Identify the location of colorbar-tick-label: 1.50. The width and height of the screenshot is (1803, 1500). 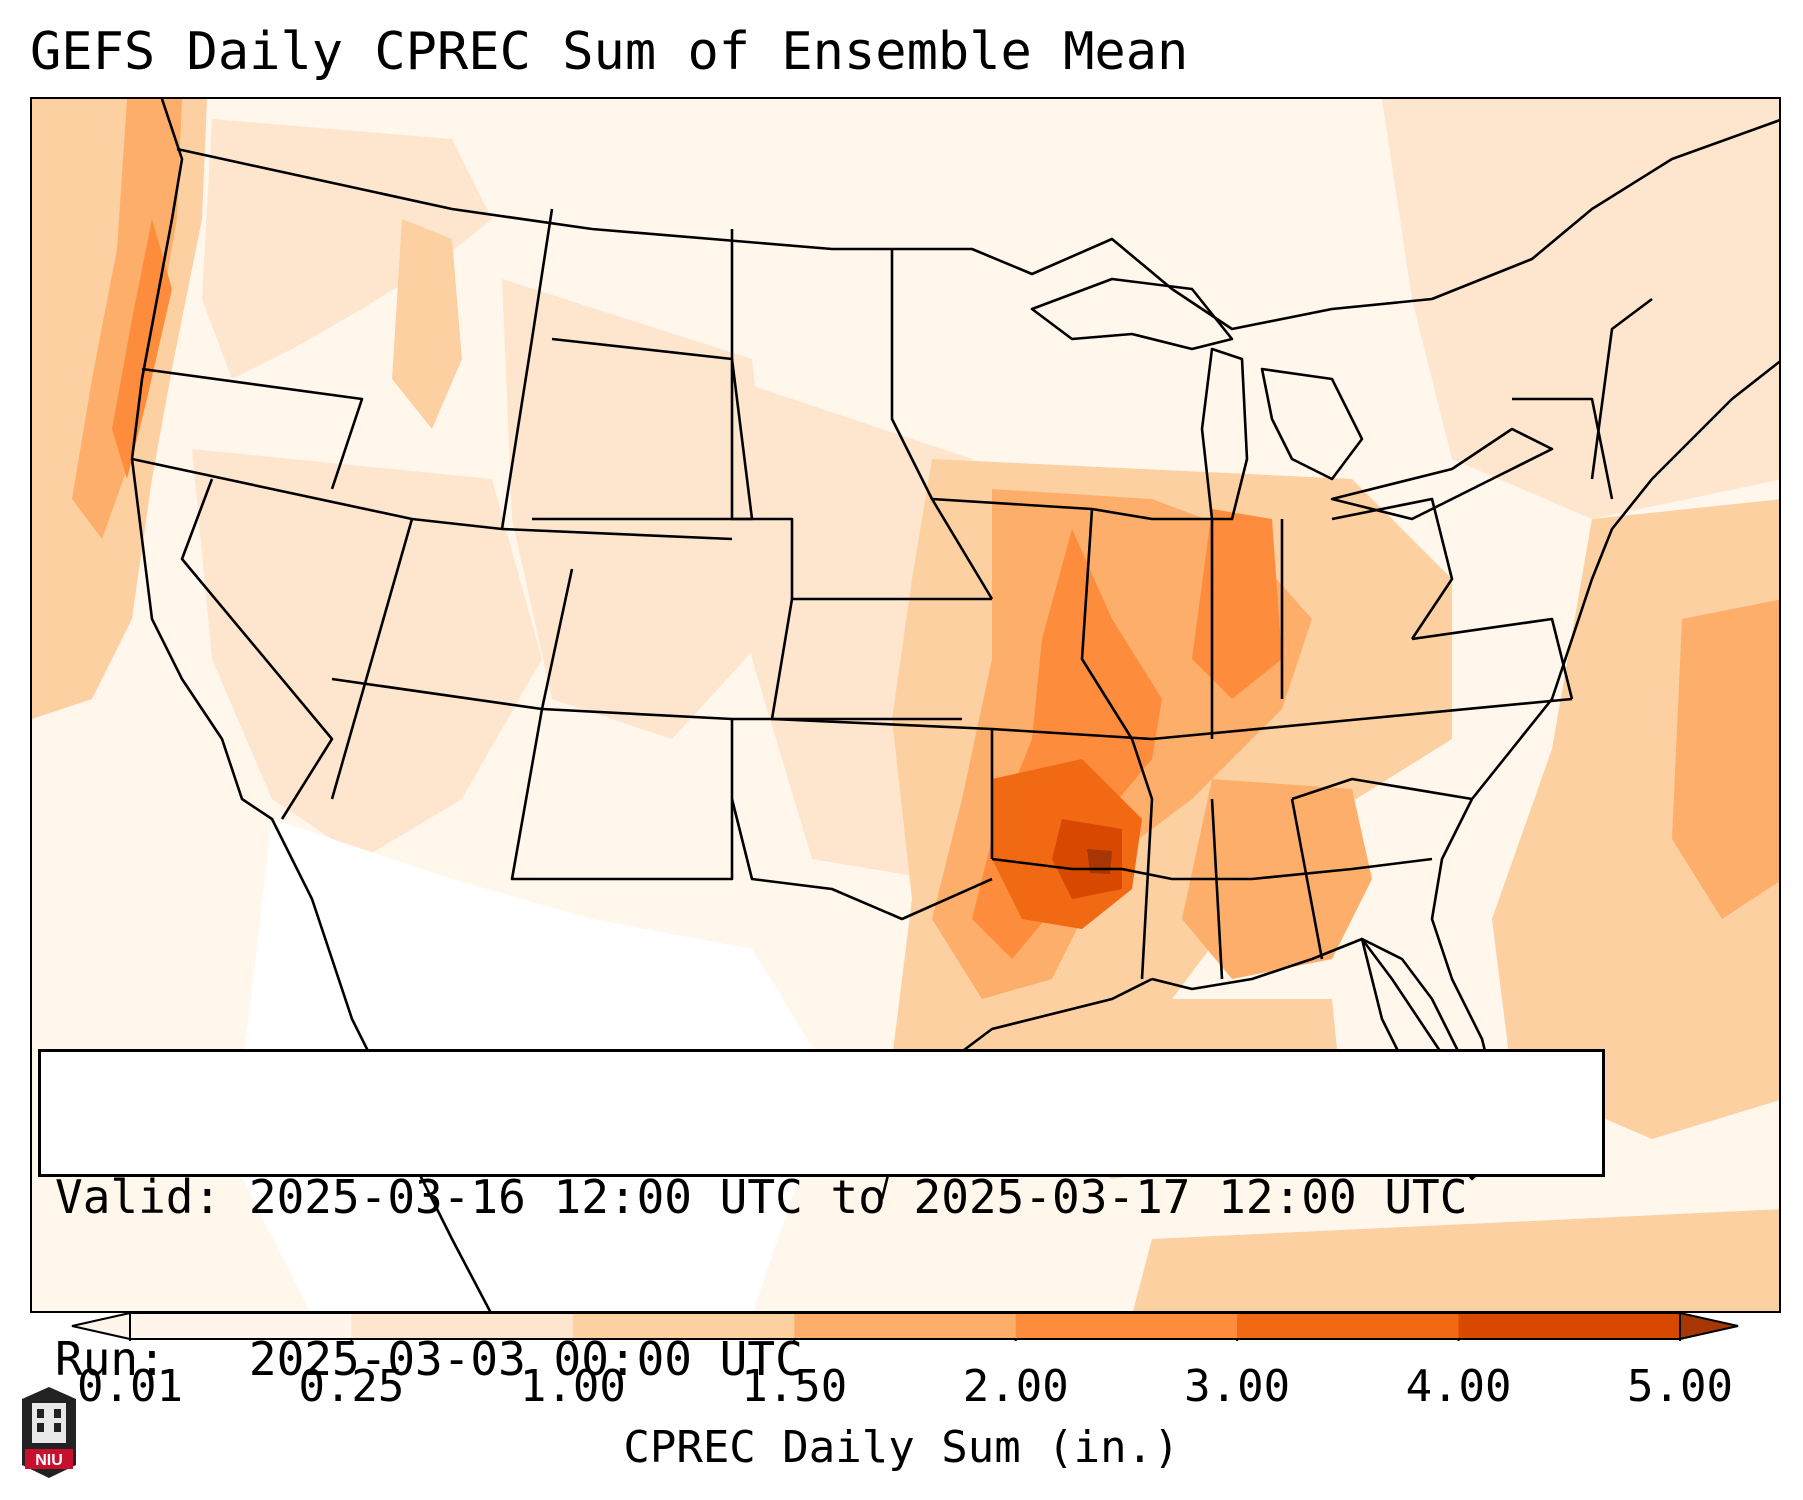
(794, 1386).